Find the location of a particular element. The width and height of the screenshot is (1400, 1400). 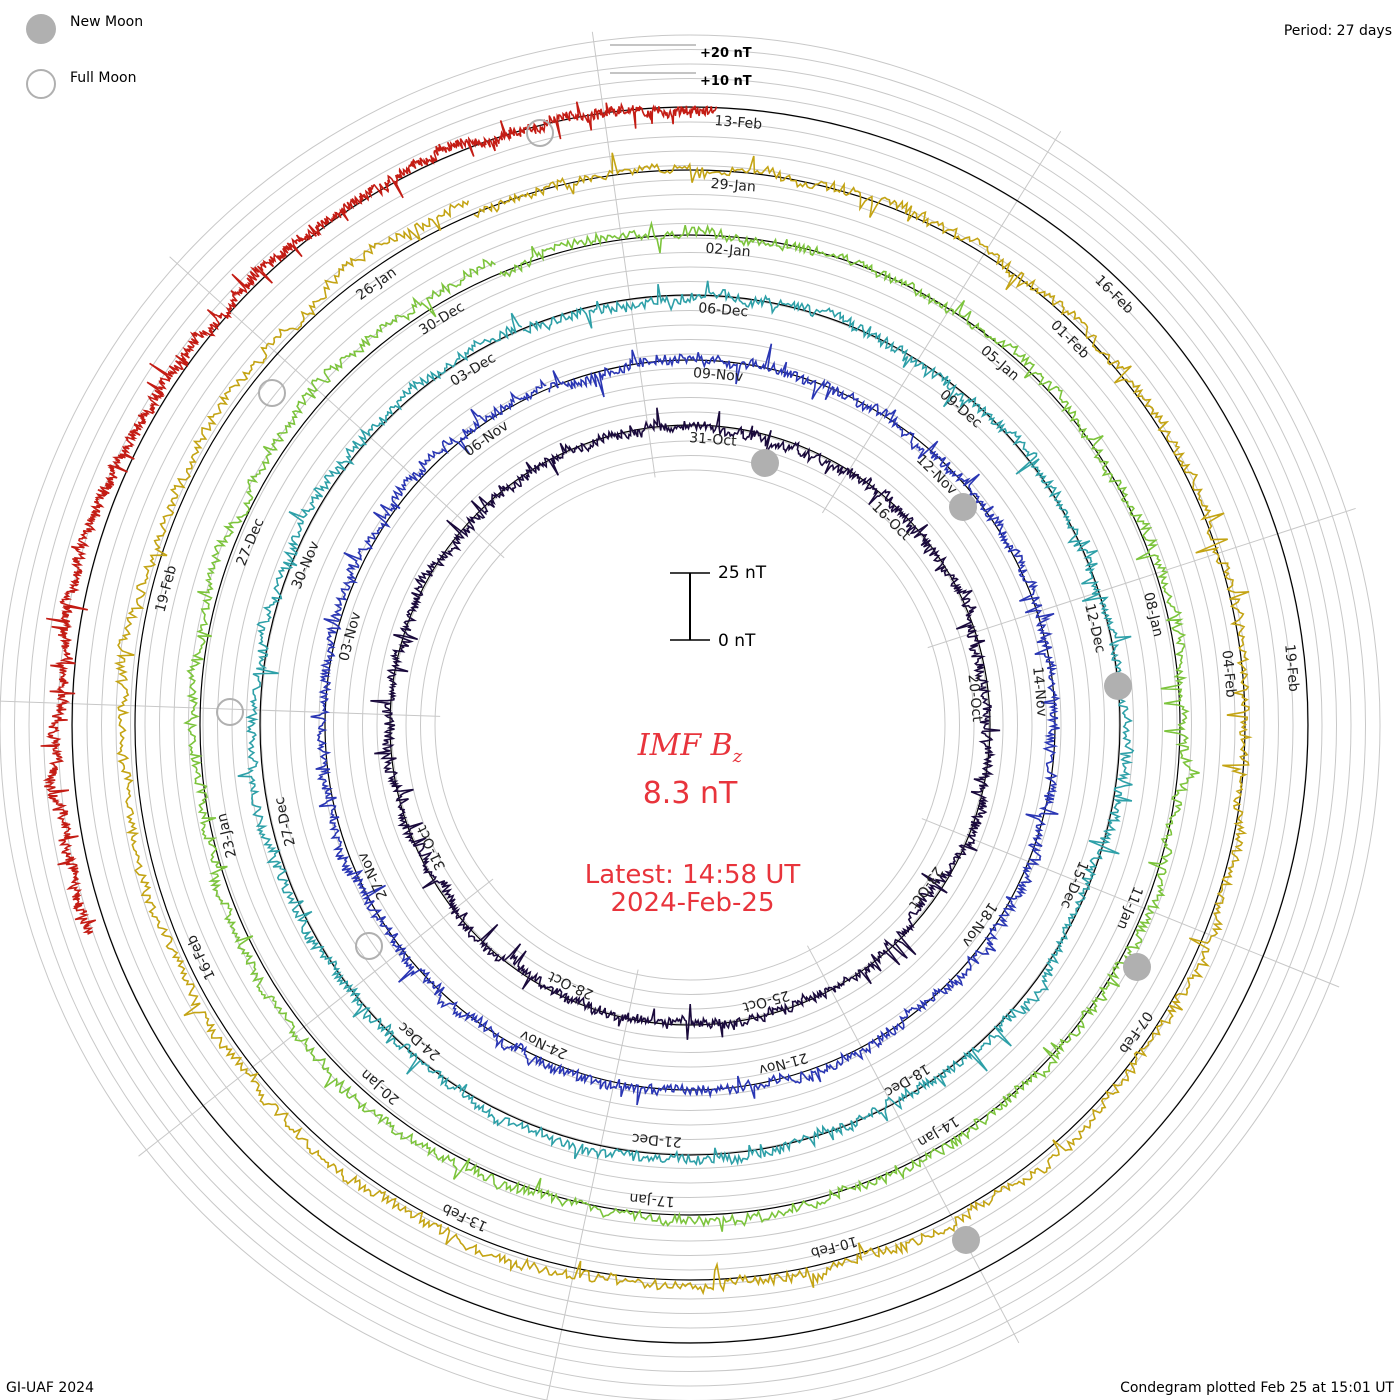

title-main: IMF B is located at coordinates (685, 745).